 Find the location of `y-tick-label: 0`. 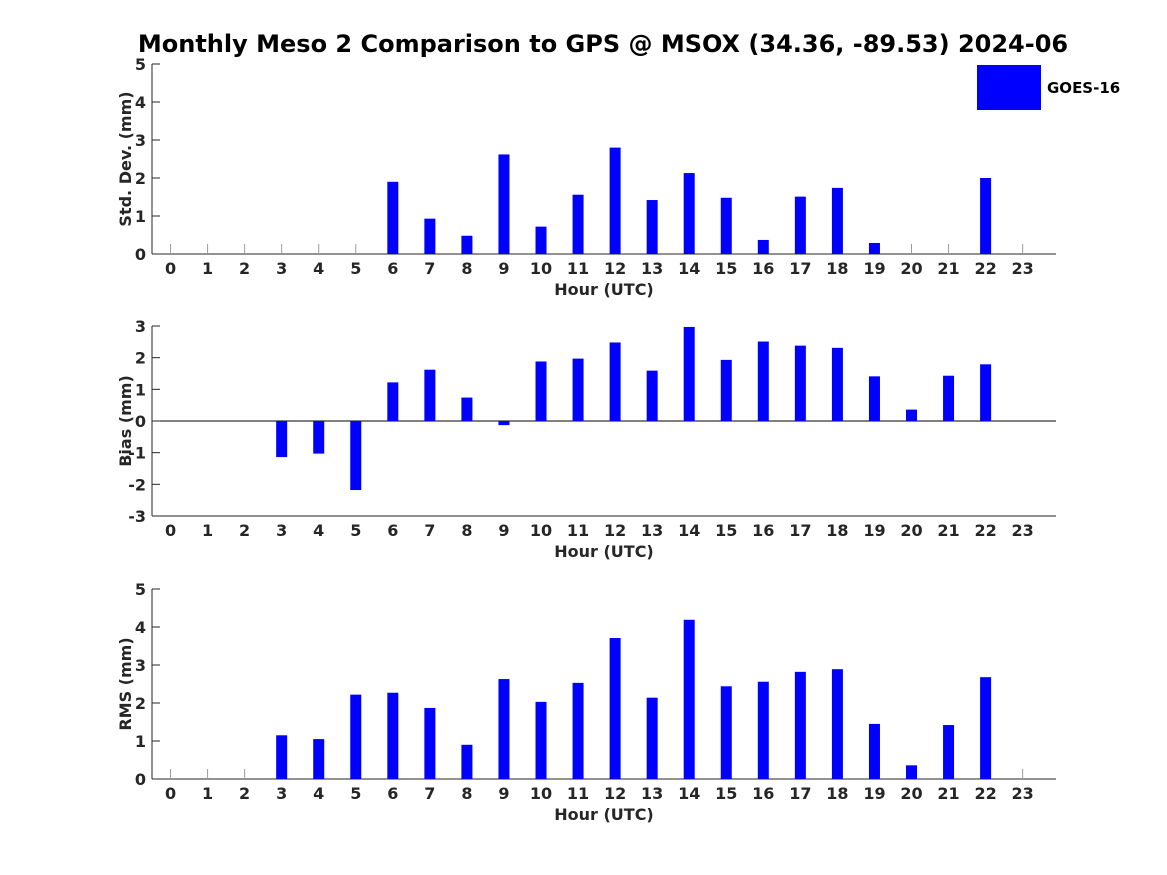

y-tick-label: 0 is located at coordinates (140, 779).